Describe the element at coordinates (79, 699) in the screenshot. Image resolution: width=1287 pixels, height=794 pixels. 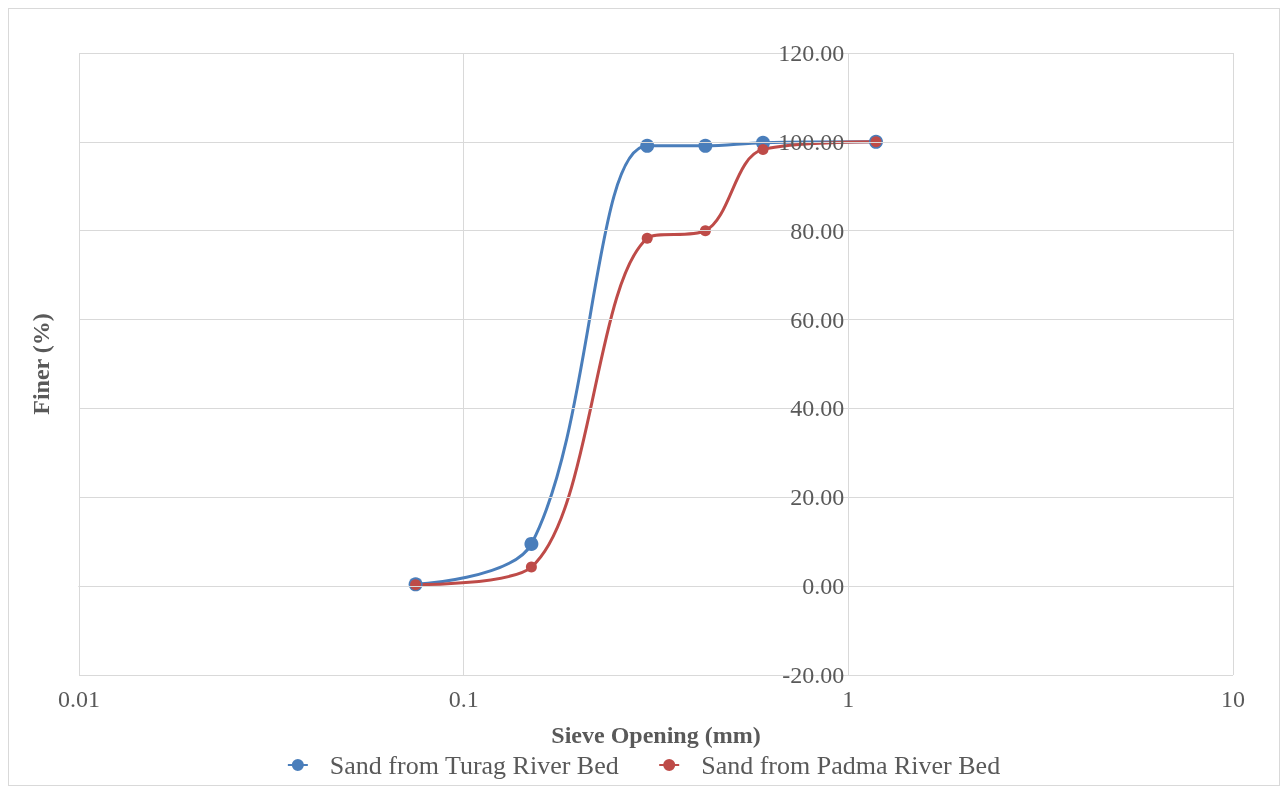
I see `x-tick-label: 0.01` at that location.